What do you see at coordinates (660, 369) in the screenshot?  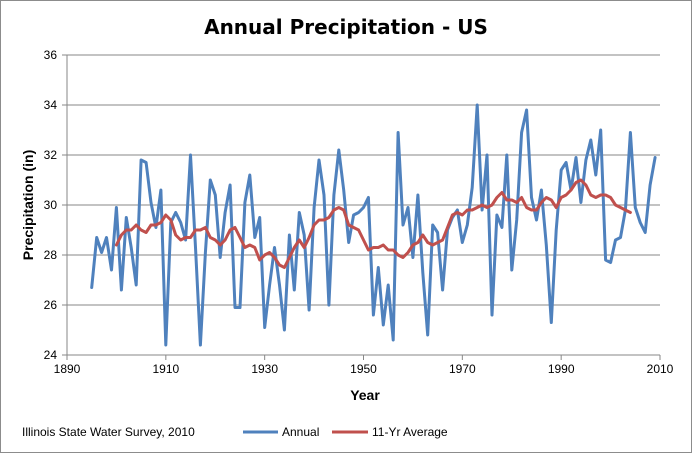 I see `x-tick-label-2010: 2010` at bounding box center [660, 369].